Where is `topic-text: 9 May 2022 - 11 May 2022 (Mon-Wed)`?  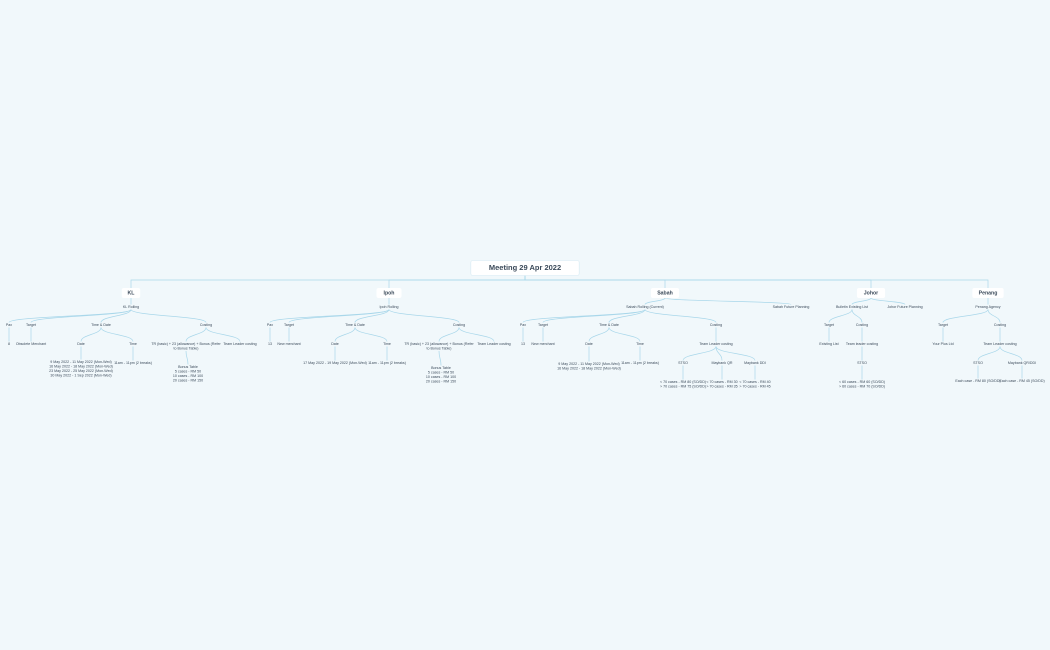 topic-text: 9 May 2022 - 11 May 2022 (Mon-Wed) is located at coordinates (588, 364).